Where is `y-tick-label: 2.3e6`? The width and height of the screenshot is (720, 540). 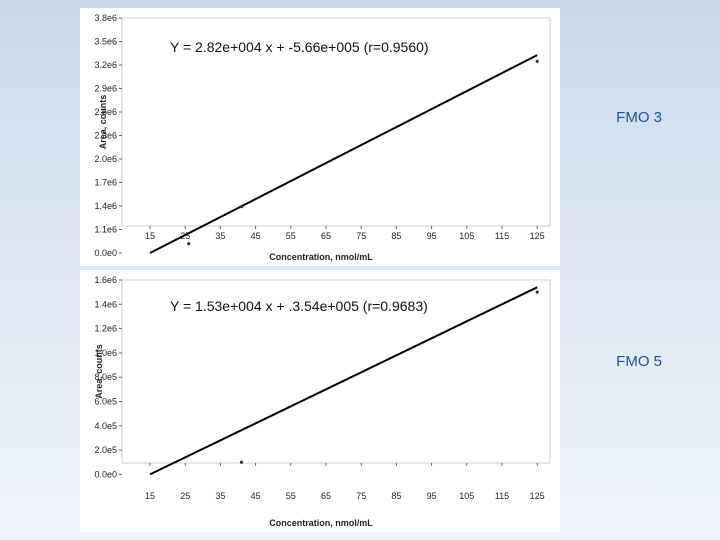
y-tick-label: 2.3e6 is located at coordinates (105, 136).